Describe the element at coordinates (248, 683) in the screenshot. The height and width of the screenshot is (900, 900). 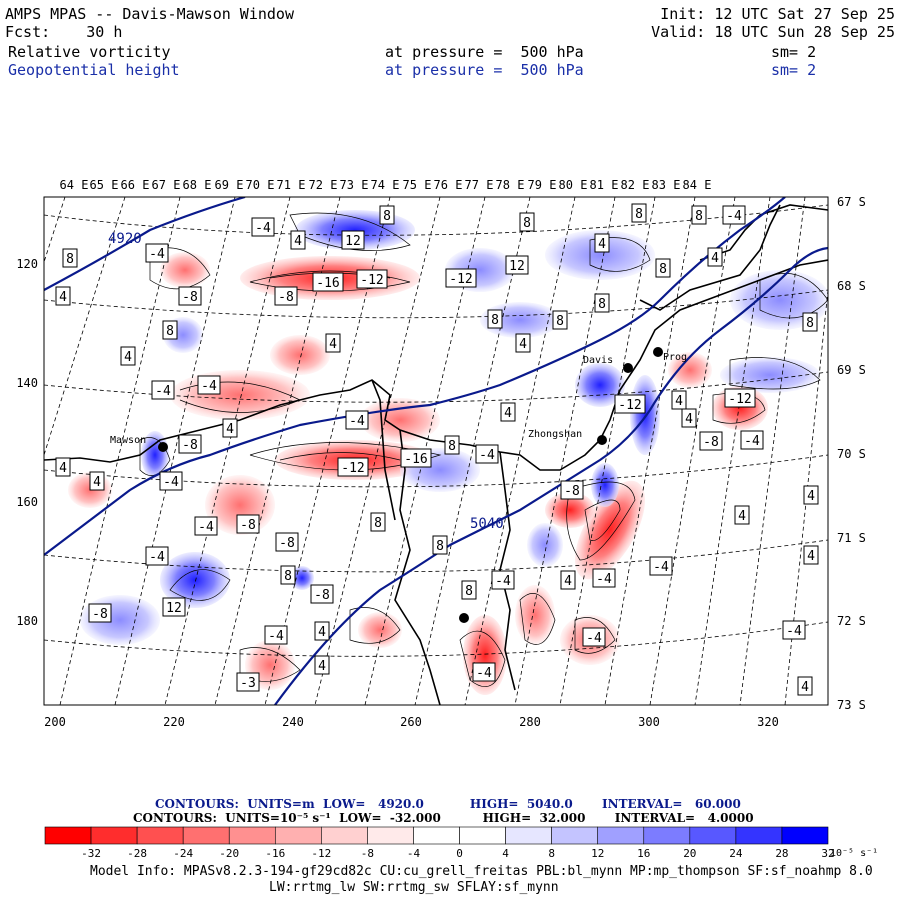
I see `svg-text: -3` at that location.